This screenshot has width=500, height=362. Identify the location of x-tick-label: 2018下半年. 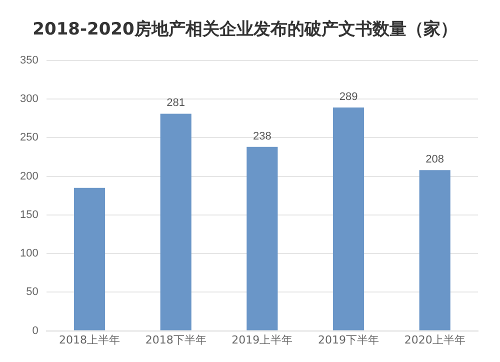
(175, 339).